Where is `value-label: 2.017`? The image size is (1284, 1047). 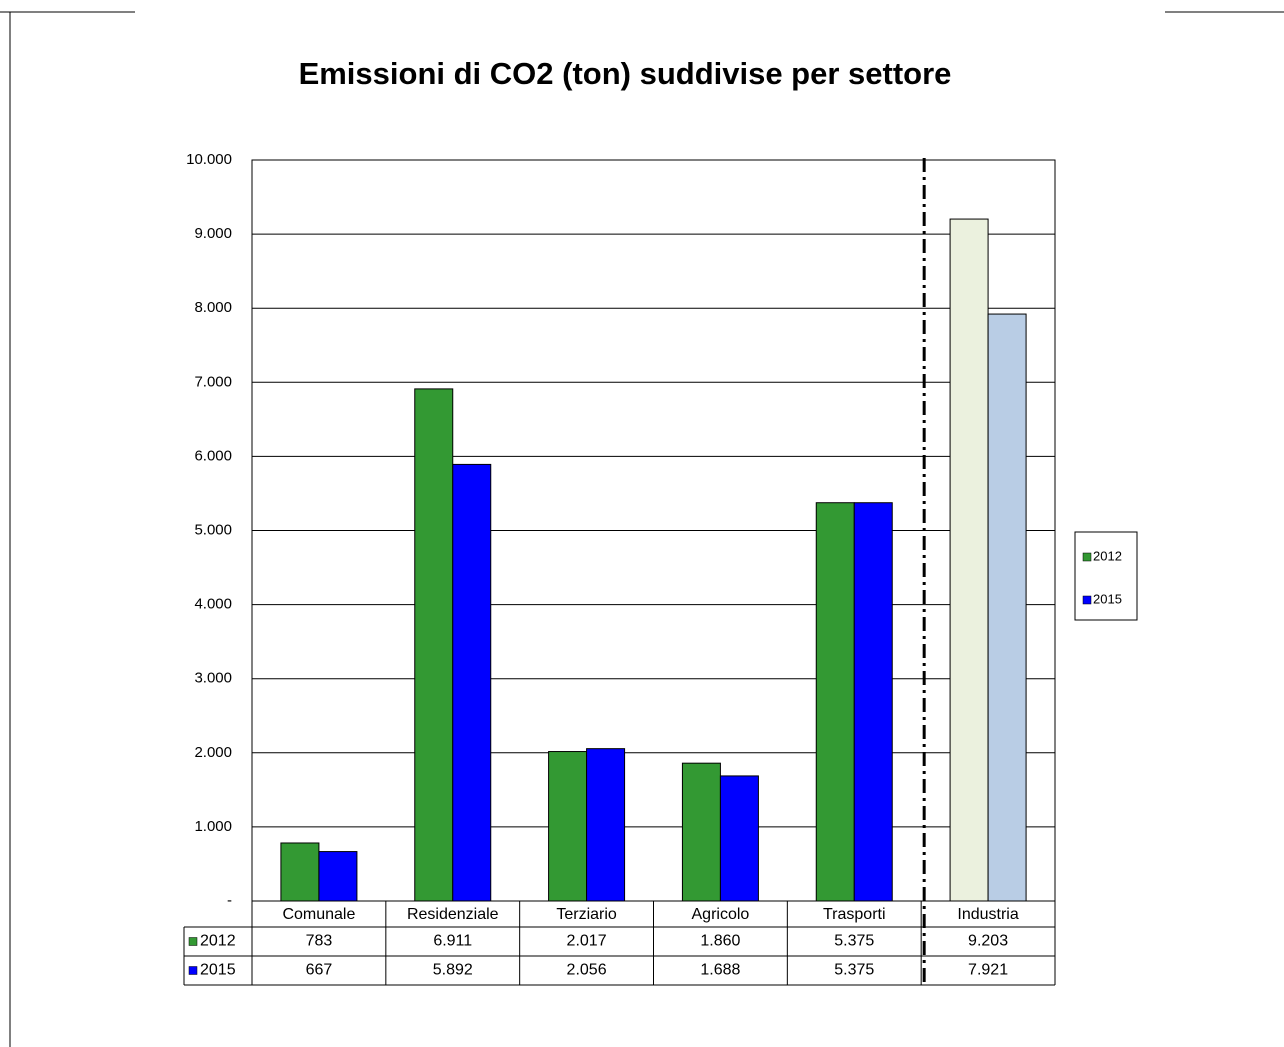 value-label: 2.017 is located at coordinates (587, 941).